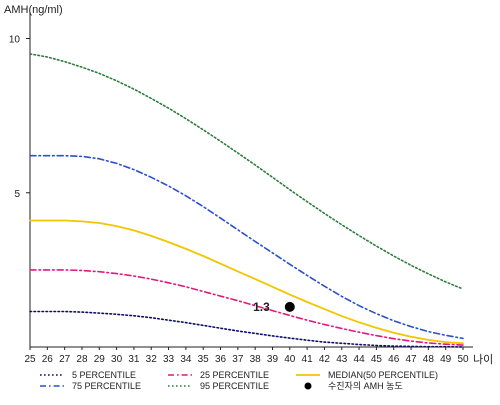 The height and width of the screenshot is (405, 500). I want to click on legend-label: 25 PERCENTILE, so click(234, 375).